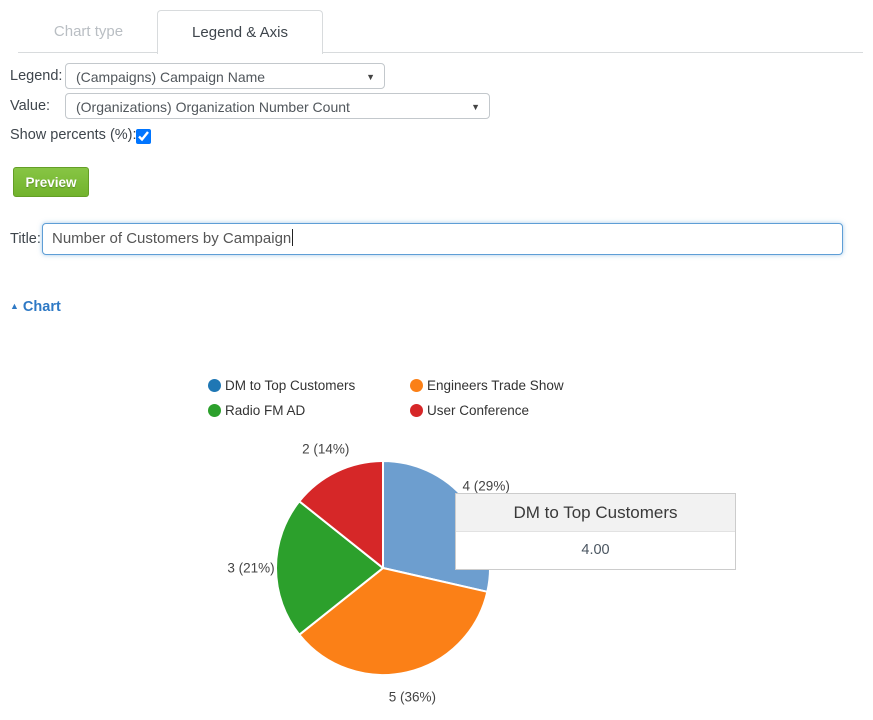 This screenshot has height=720, width=873. I want to click on legend-label: Radio FM AD, so click(265, 410).